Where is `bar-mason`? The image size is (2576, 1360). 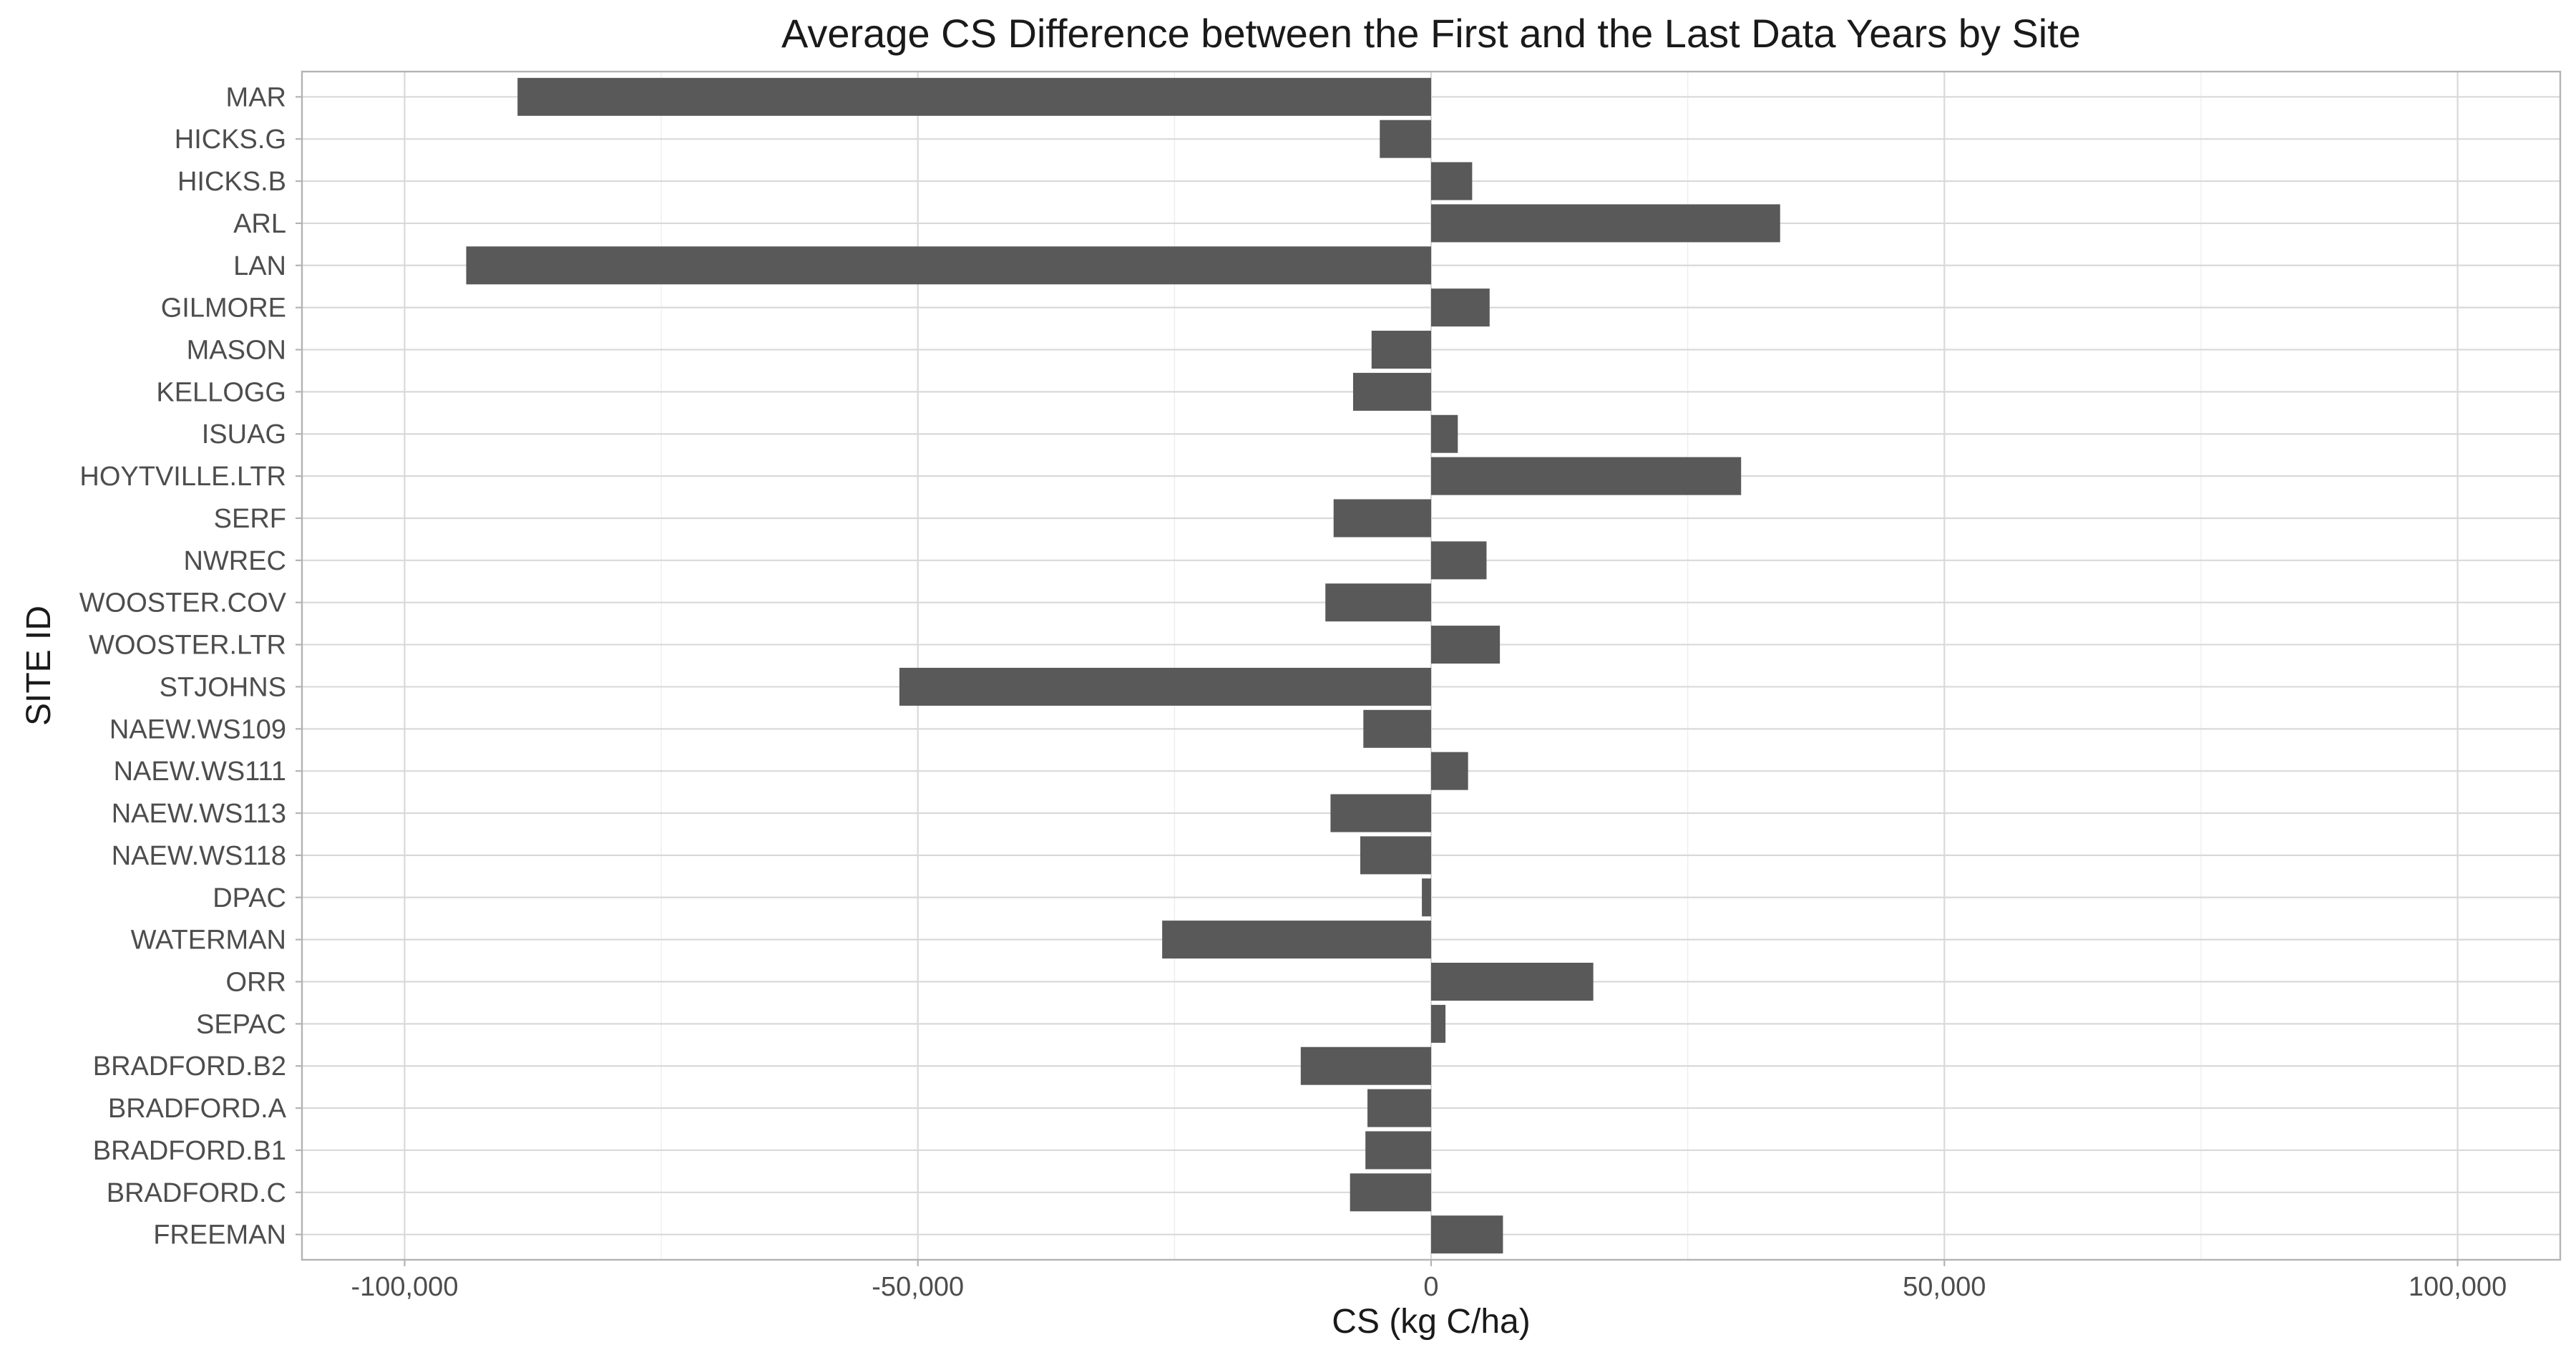 bar-mason is located at coordinates (1401, 350).